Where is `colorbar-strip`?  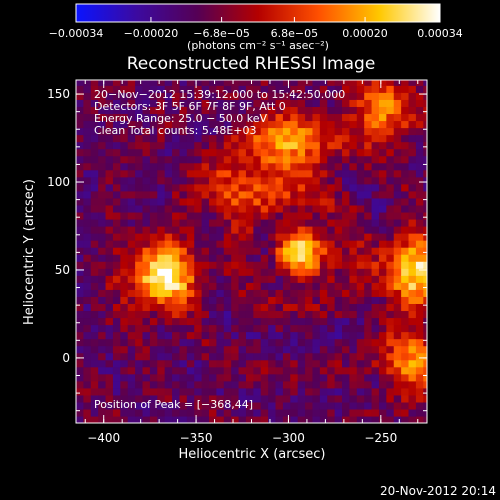 colorbar-strip is located at coordinates (258, 13).